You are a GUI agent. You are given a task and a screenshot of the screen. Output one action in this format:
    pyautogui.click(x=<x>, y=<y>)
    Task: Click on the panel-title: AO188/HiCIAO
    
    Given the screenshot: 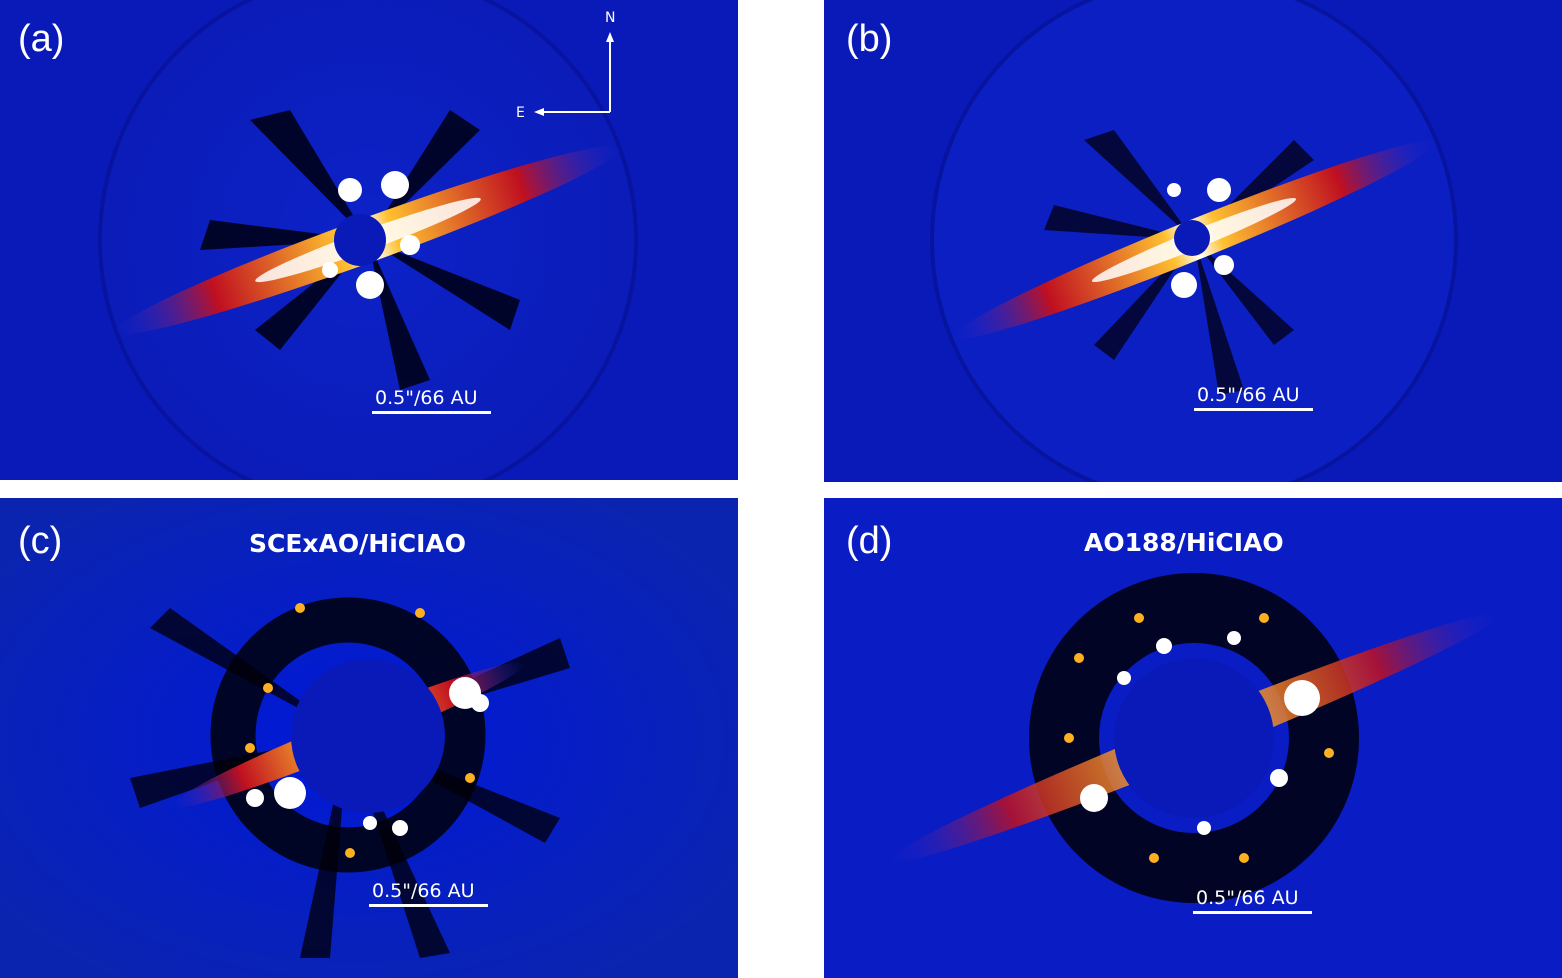 What is the action you would take?
    pyautogui.click(x=1184, y=542)
    